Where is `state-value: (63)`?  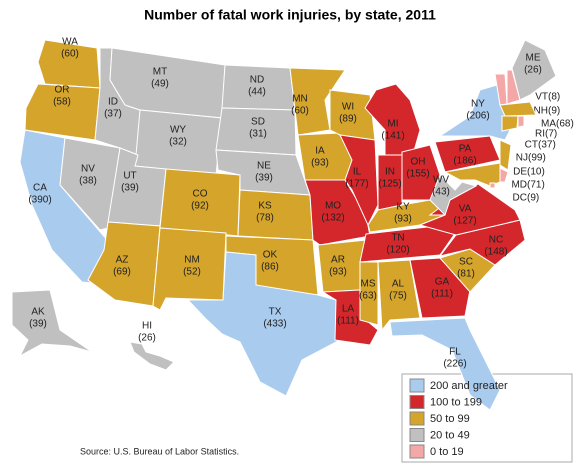
state-value: (63) is located at coordinates (368, 296).